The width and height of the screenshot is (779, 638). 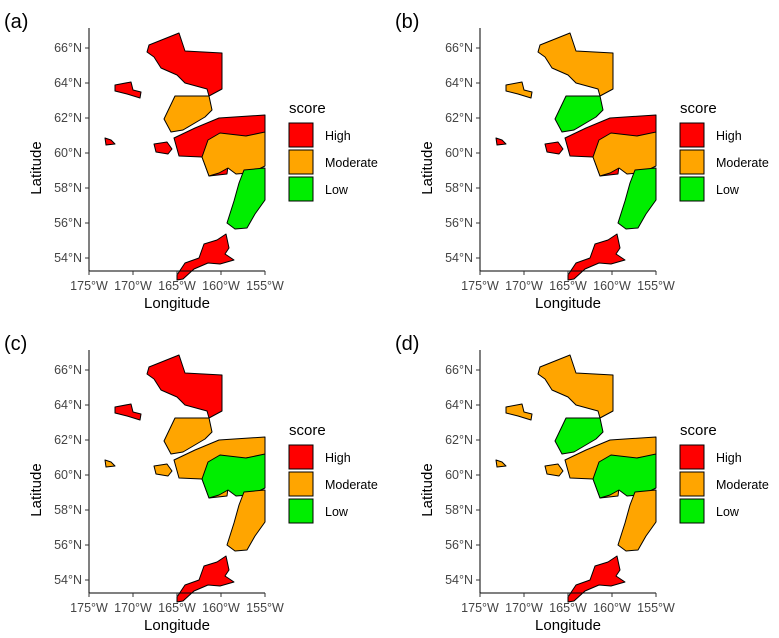 I want to click on y-axis-title: Latitude, so click(x=36, y=489).